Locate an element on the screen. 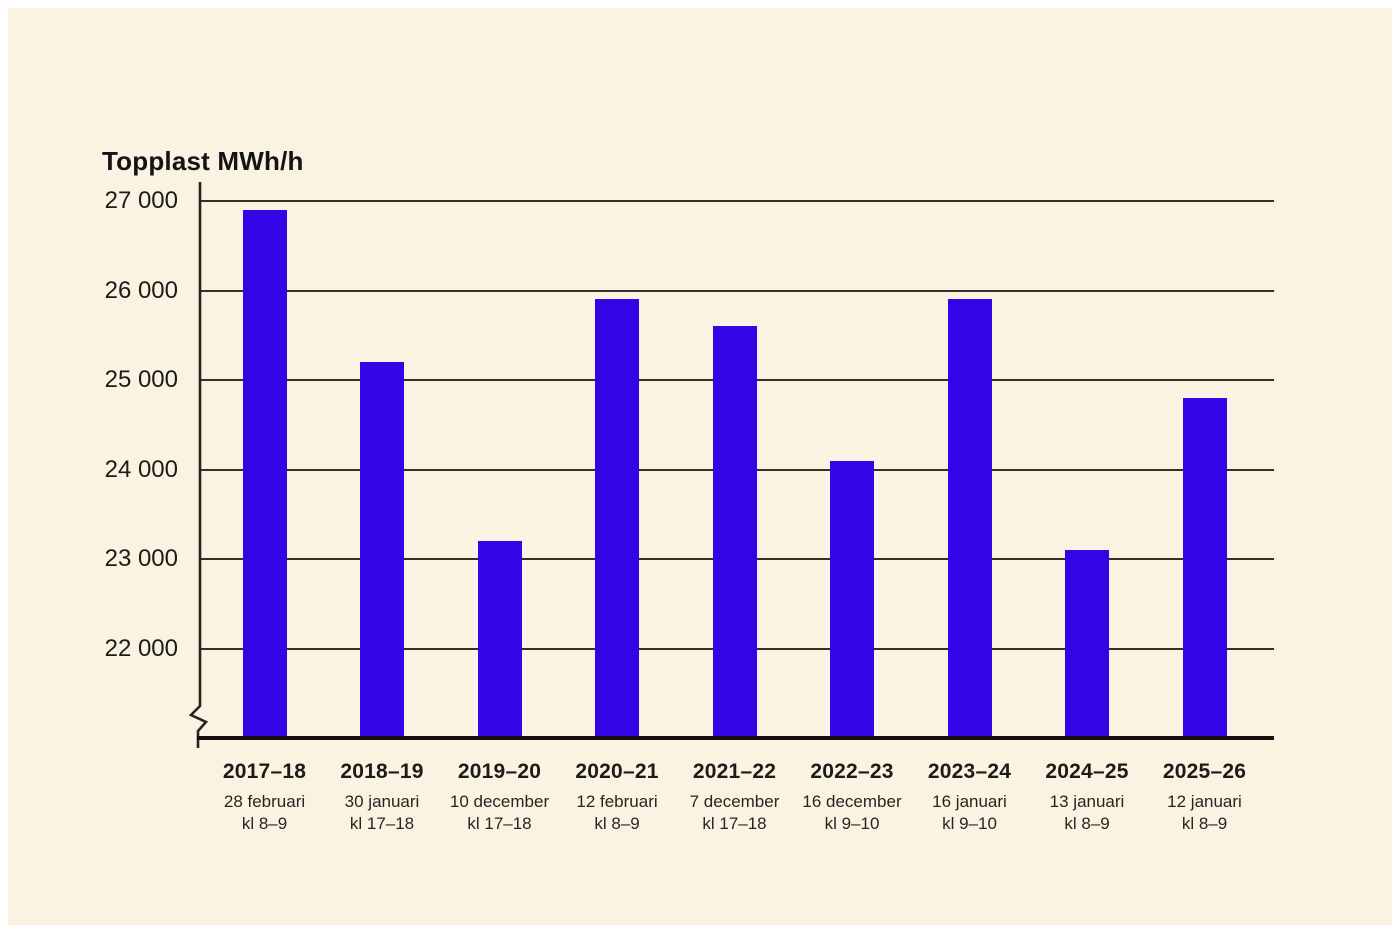 This screenshot has height=933, width=1400. y-tick-label: 22 000 is located at coordinates (141, 648).